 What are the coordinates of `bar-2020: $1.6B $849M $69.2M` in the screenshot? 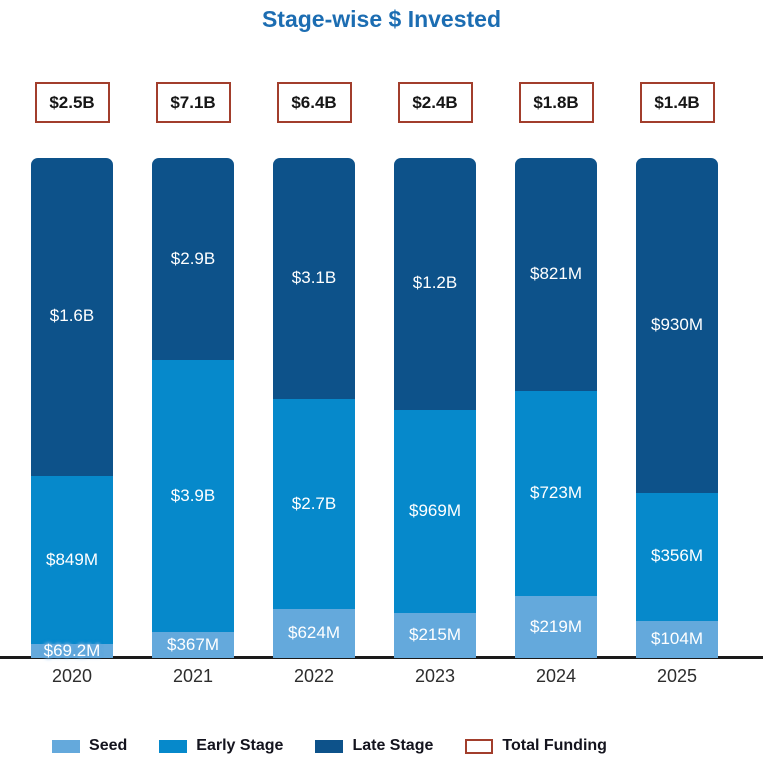 It's located at (72, 409).